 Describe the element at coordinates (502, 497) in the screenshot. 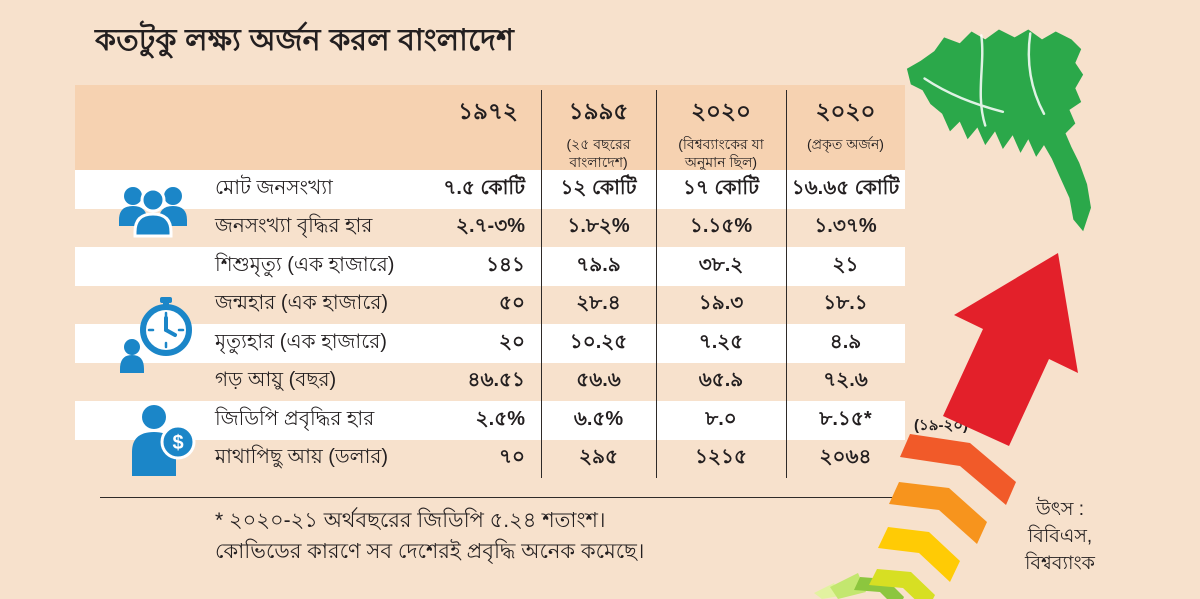

I see `footnote-divider` at that location.